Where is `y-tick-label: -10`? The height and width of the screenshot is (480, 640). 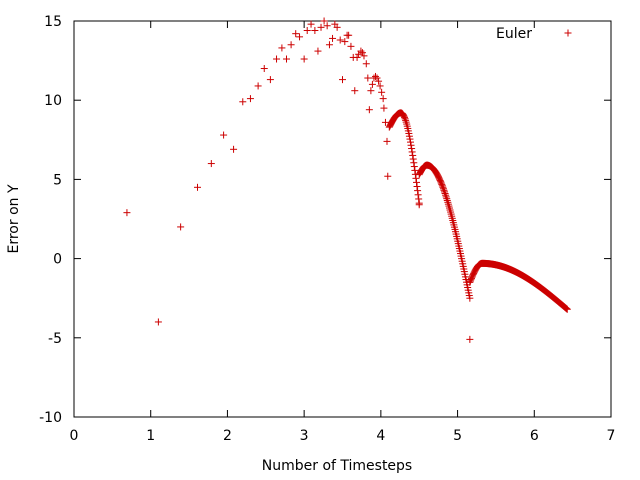
y-tick-label: -10 is located at coordinates (50, 418).